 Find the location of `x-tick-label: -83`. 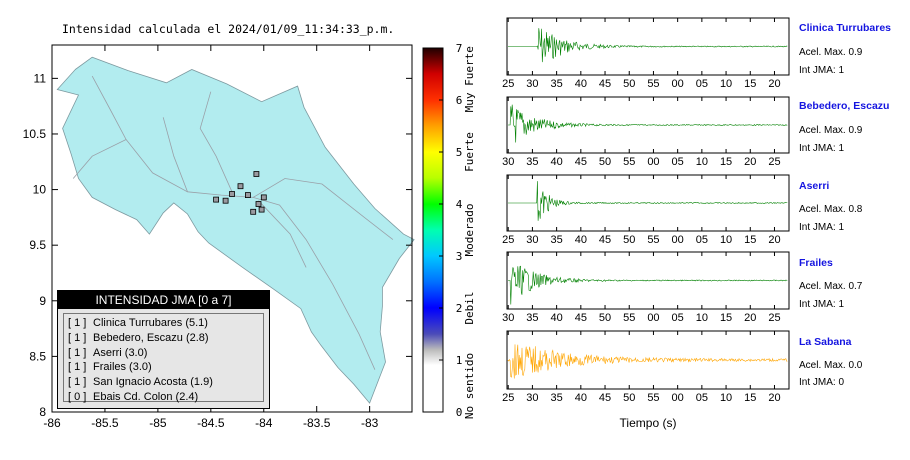

x-tick-label: -83 is located at coordinates (370, 423).